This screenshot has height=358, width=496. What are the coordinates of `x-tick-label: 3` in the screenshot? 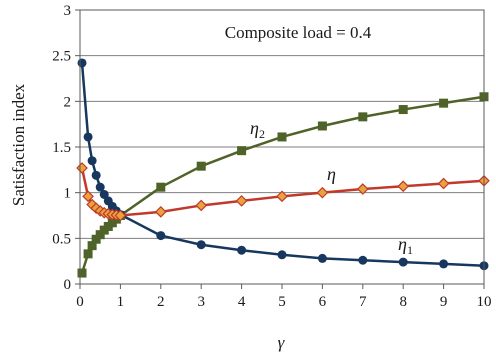 It's located at (201, 302).